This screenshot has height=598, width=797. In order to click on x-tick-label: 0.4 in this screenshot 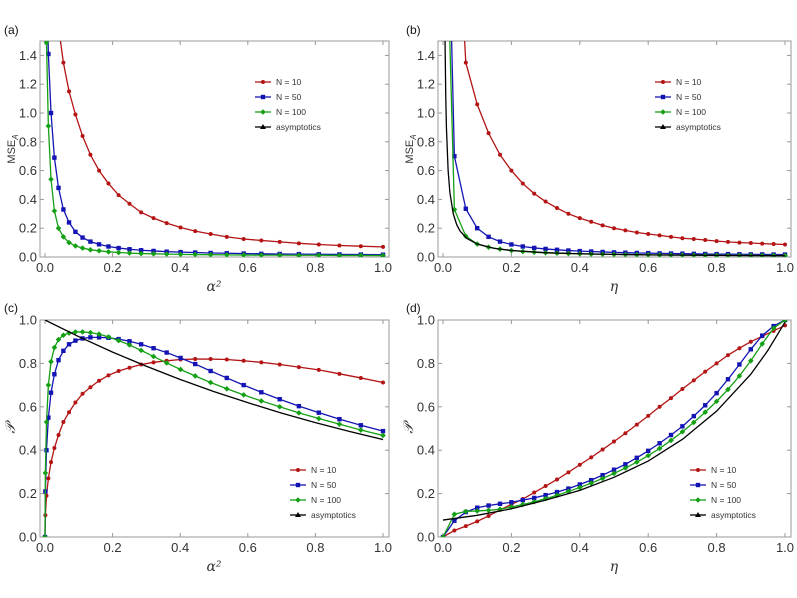, I will do `click(180, 547)`.